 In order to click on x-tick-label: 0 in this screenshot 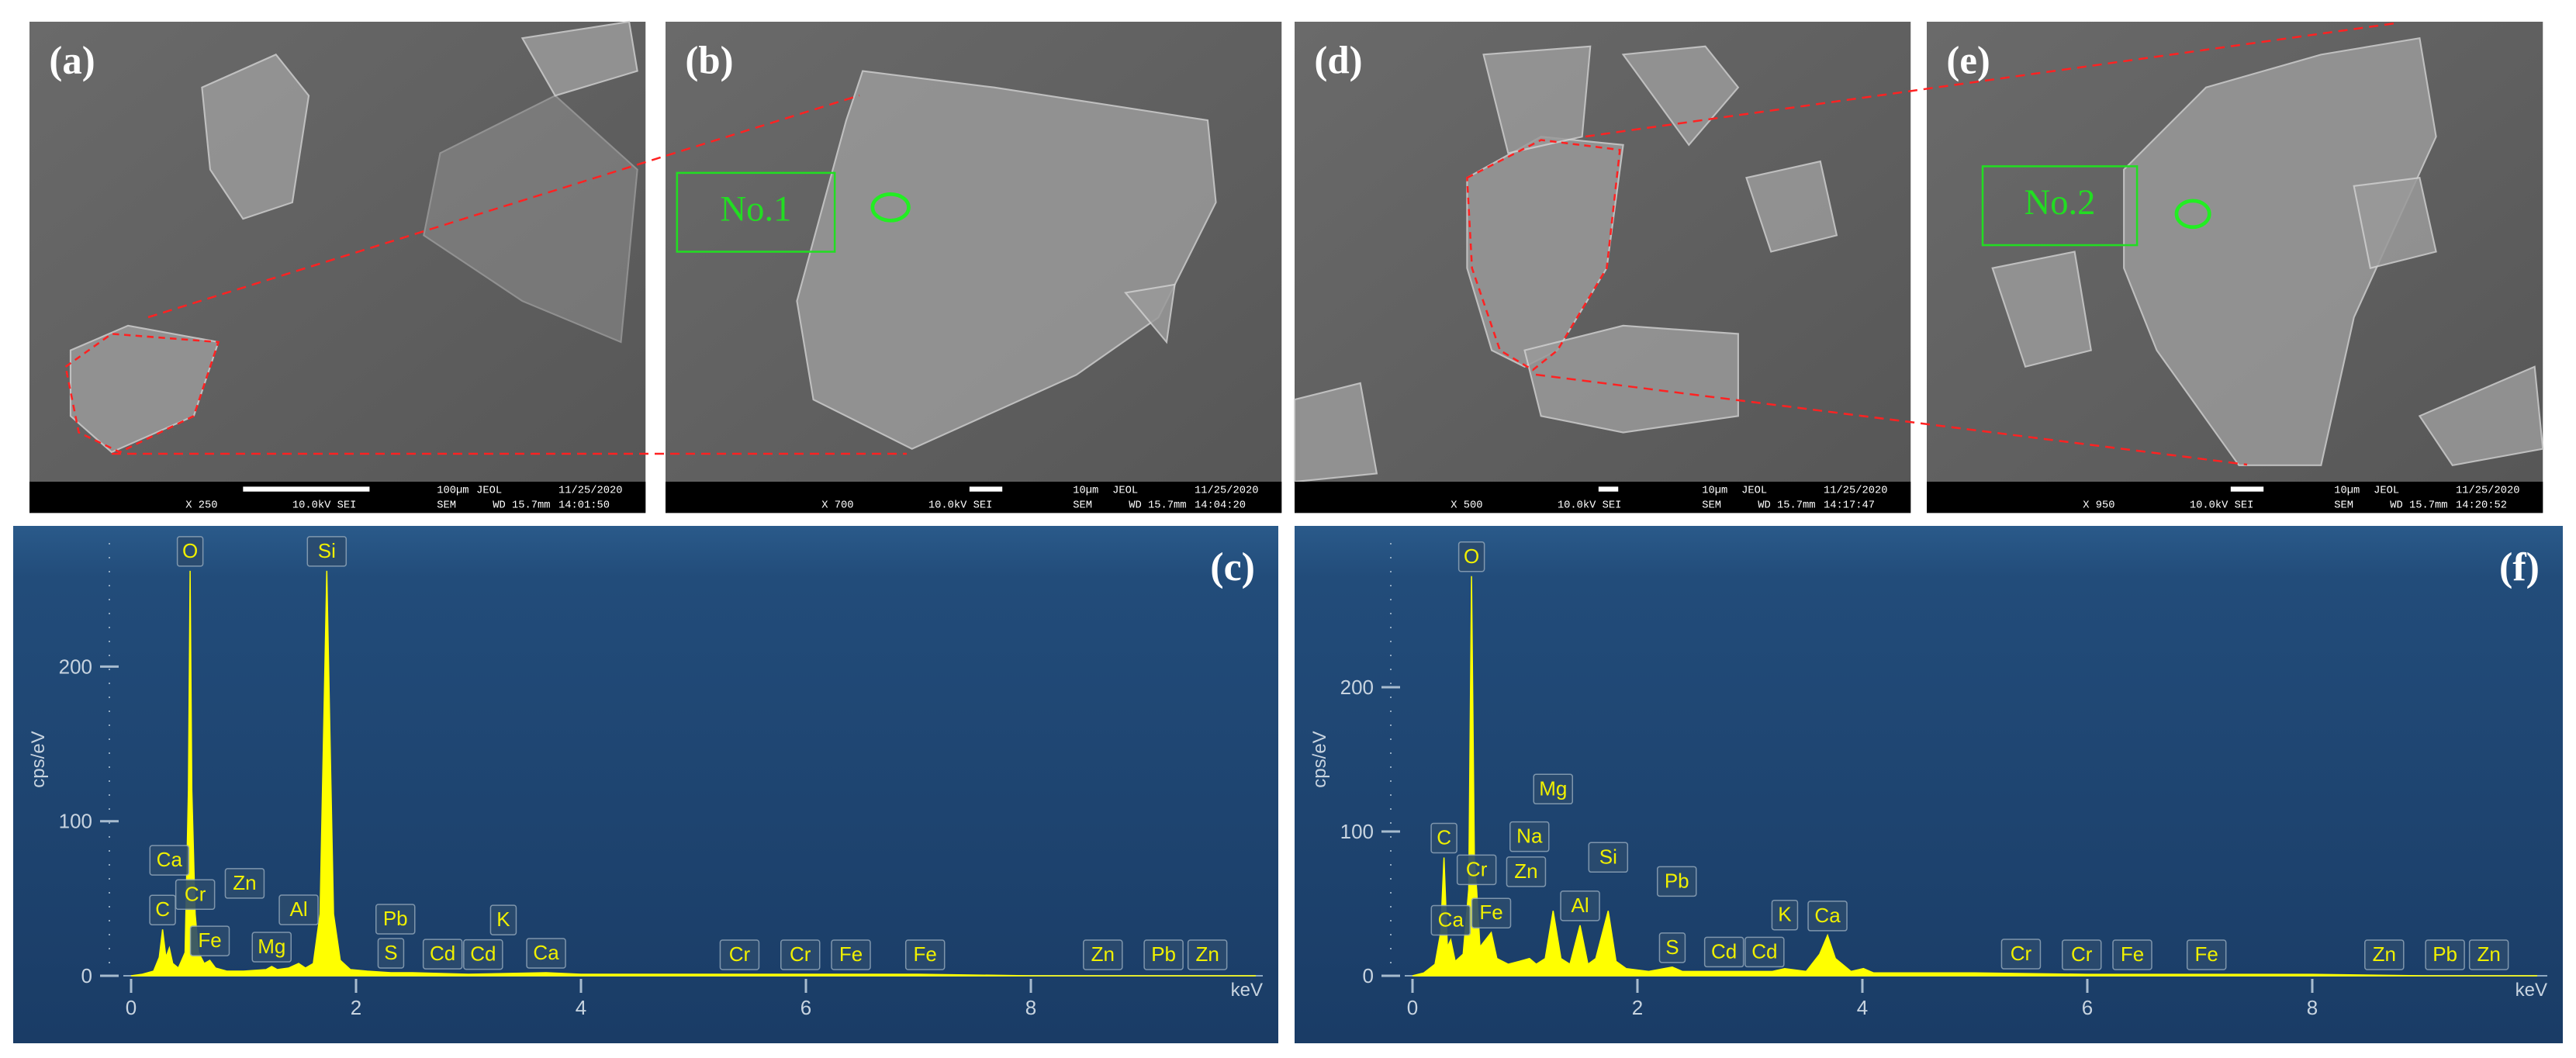, I will do `click(1412, 1008)`.